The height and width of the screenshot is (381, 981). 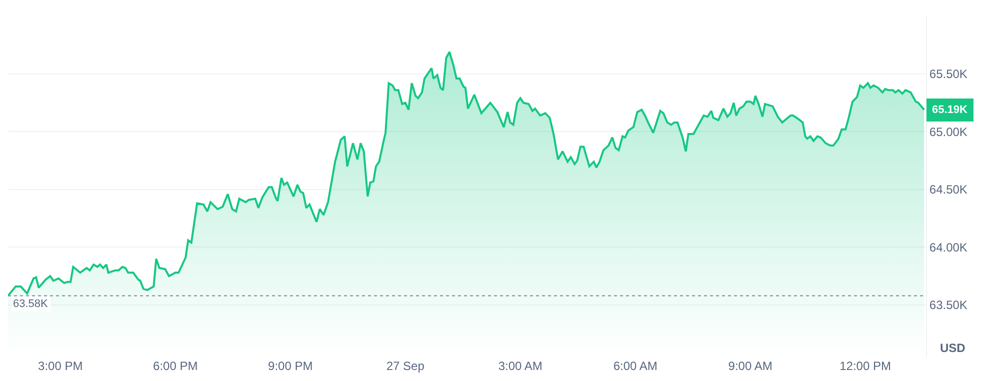 What do you see at coordinates (948, 131) in the screenshot?
I see `y-tick-label: 65.00K` at bounding box center [948, 131].